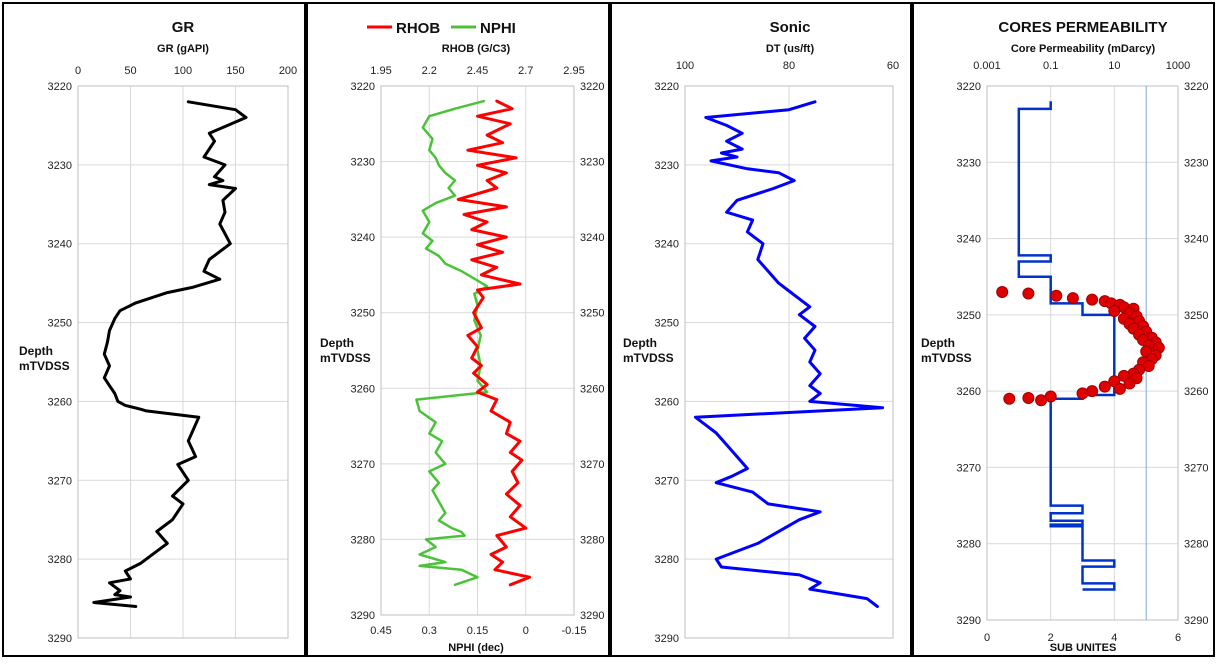 The image size is (1217, 665). Describe the element at coordinates (130, 71) in the screenshot. I see `gr-x-tick-label: 50` at that location.